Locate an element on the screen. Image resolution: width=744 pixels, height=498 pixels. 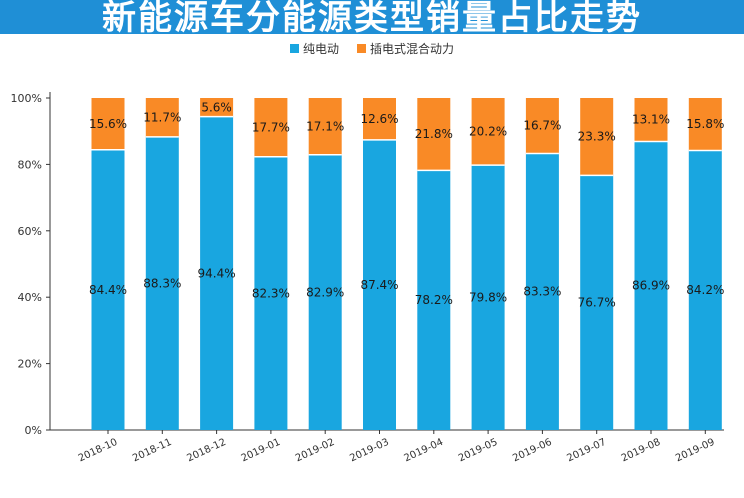
data-label-ev: 84.2% is located at coordinates (705, 290).